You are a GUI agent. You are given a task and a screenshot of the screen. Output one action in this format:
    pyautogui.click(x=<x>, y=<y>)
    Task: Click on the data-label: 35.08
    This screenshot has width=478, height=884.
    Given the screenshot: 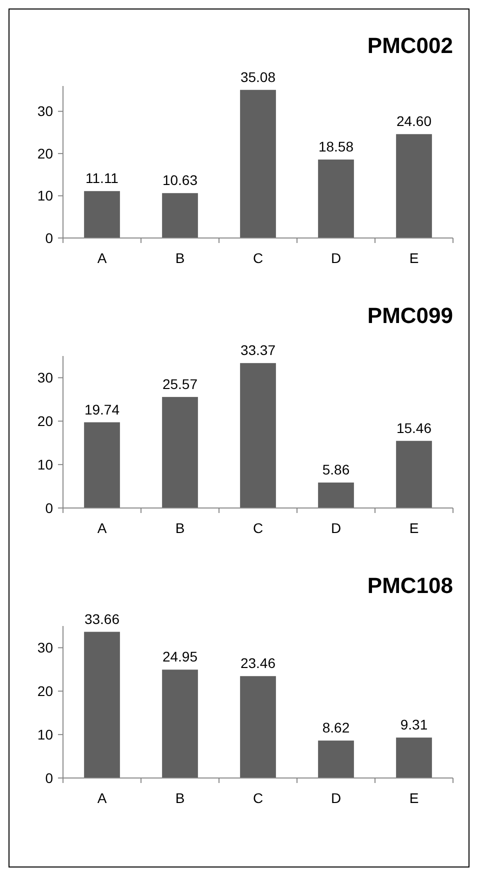 What is the action you would take?
    pyautogui.click(x=258, y=76)
    